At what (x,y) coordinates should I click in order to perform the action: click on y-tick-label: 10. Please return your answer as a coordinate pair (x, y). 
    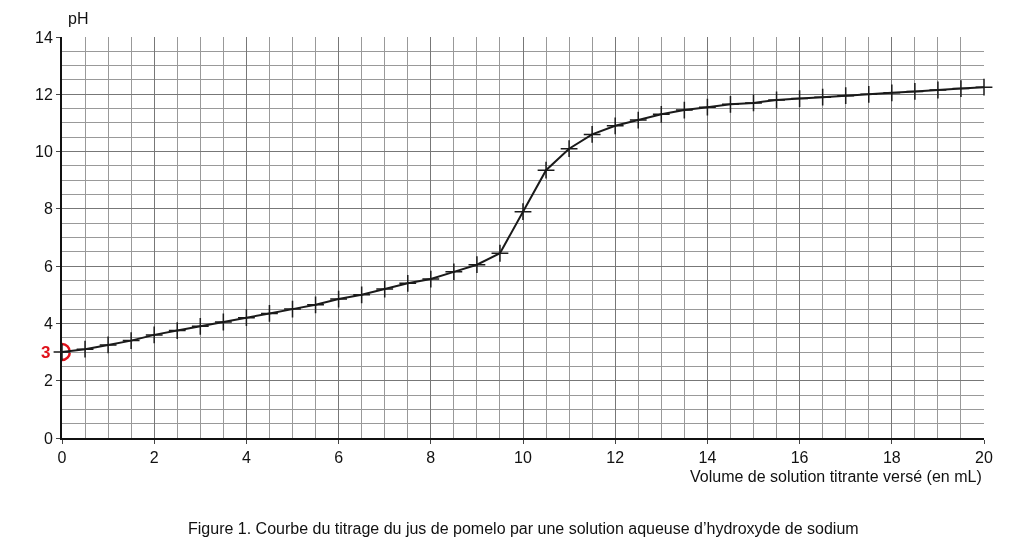
    Looking at the image, I should click on (44, 152).